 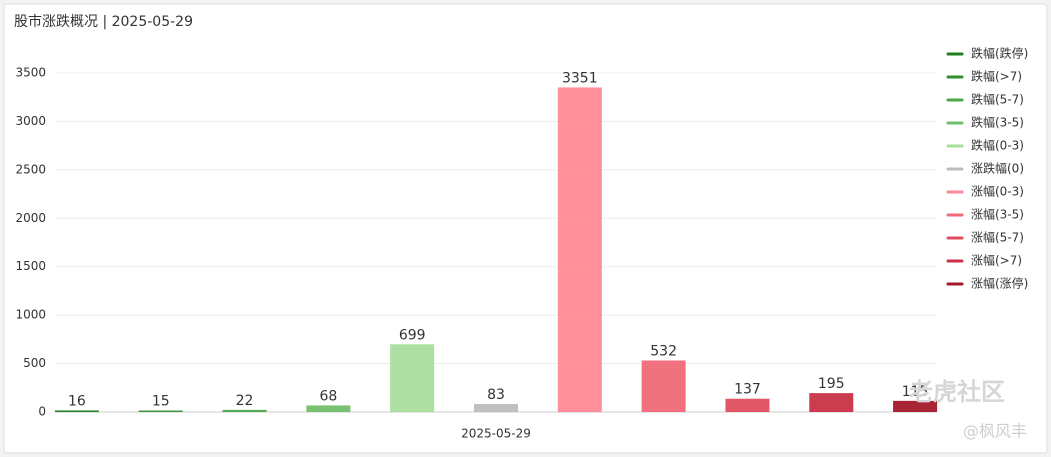 I want to click on legend-label: 涨幅(>7), so click(x=996, y=260).